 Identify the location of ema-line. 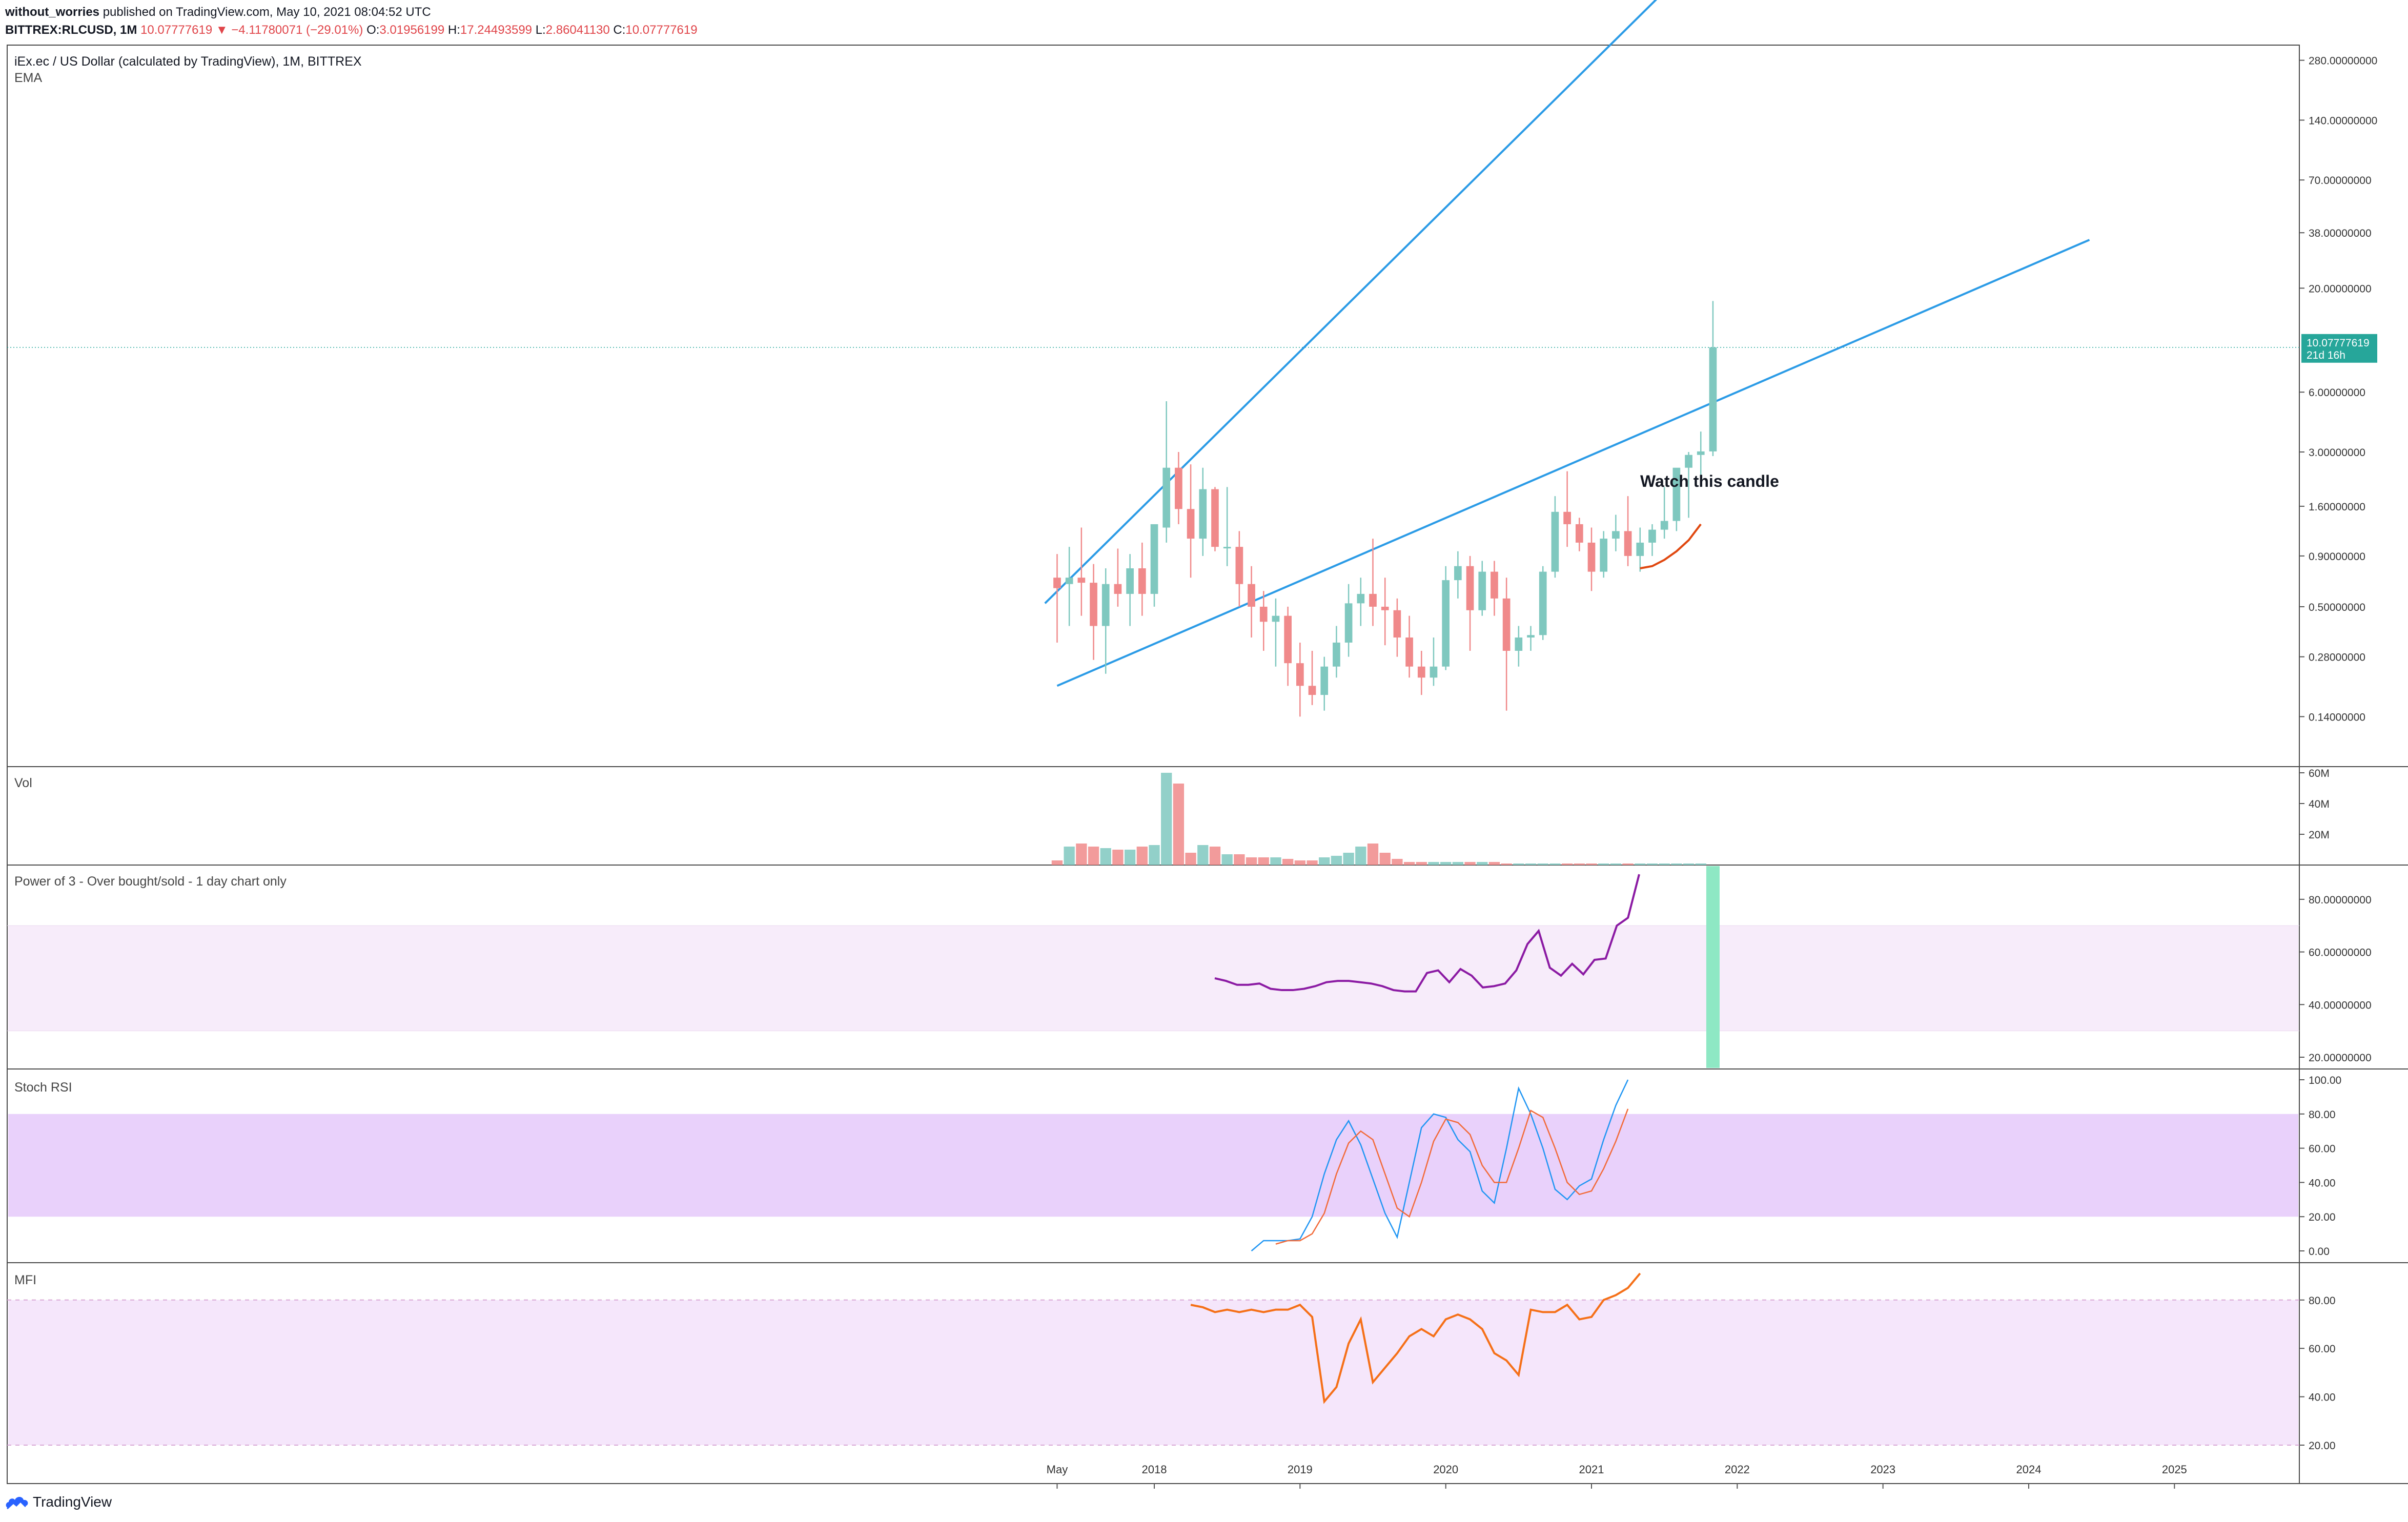
(1671, 546).